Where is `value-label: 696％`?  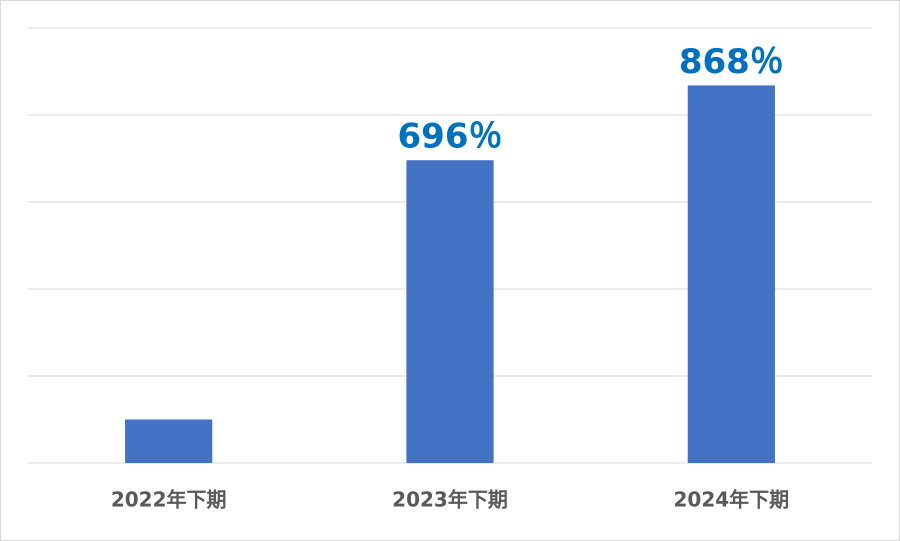 value-label: 696％ is located at coordinates (450, 137).